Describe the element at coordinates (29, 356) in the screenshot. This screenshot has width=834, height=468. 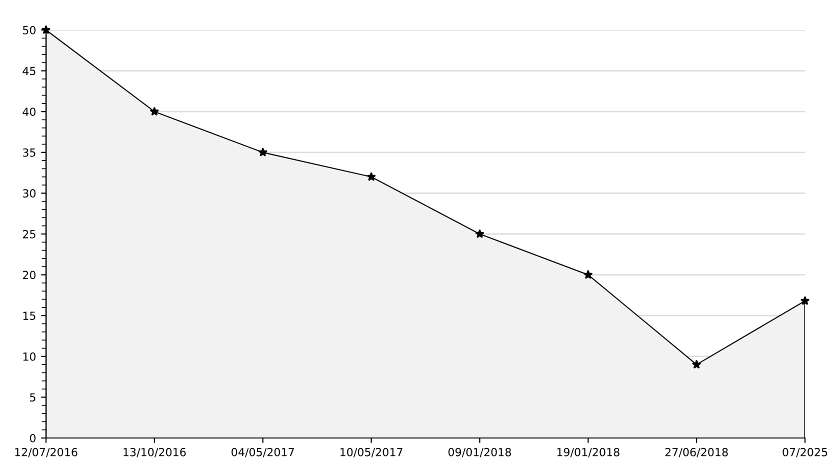
I see `y-tick-label: 10` at that location.